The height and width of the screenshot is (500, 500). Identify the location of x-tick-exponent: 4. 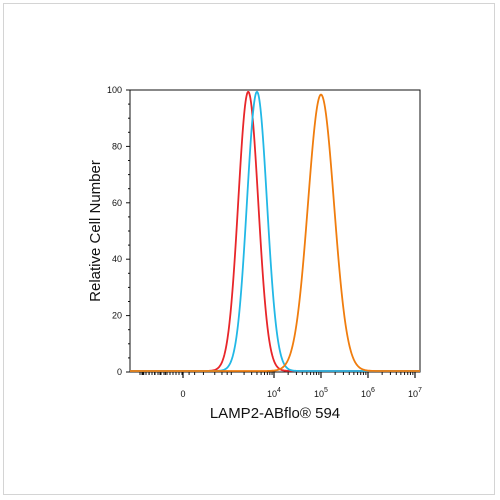
(279, 390).